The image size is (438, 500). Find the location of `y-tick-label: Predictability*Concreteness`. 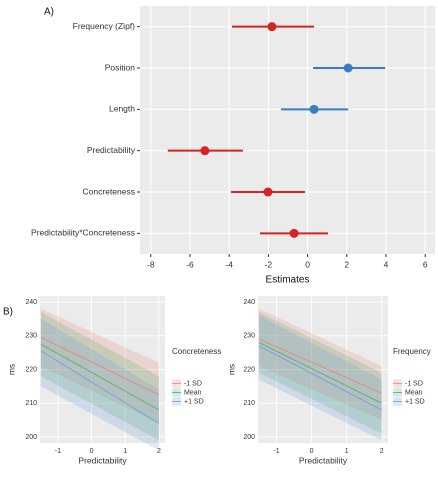

y-tick-label: Predictability*Concreteness is located at coordinates (83, 233).